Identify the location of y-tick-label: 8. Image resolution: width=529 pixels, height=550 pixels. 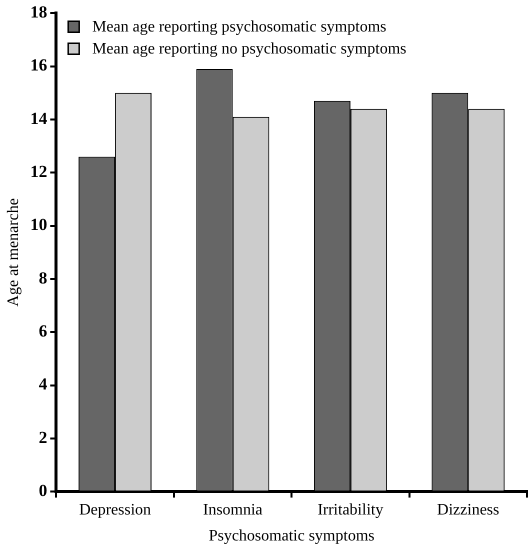
(43, 278).